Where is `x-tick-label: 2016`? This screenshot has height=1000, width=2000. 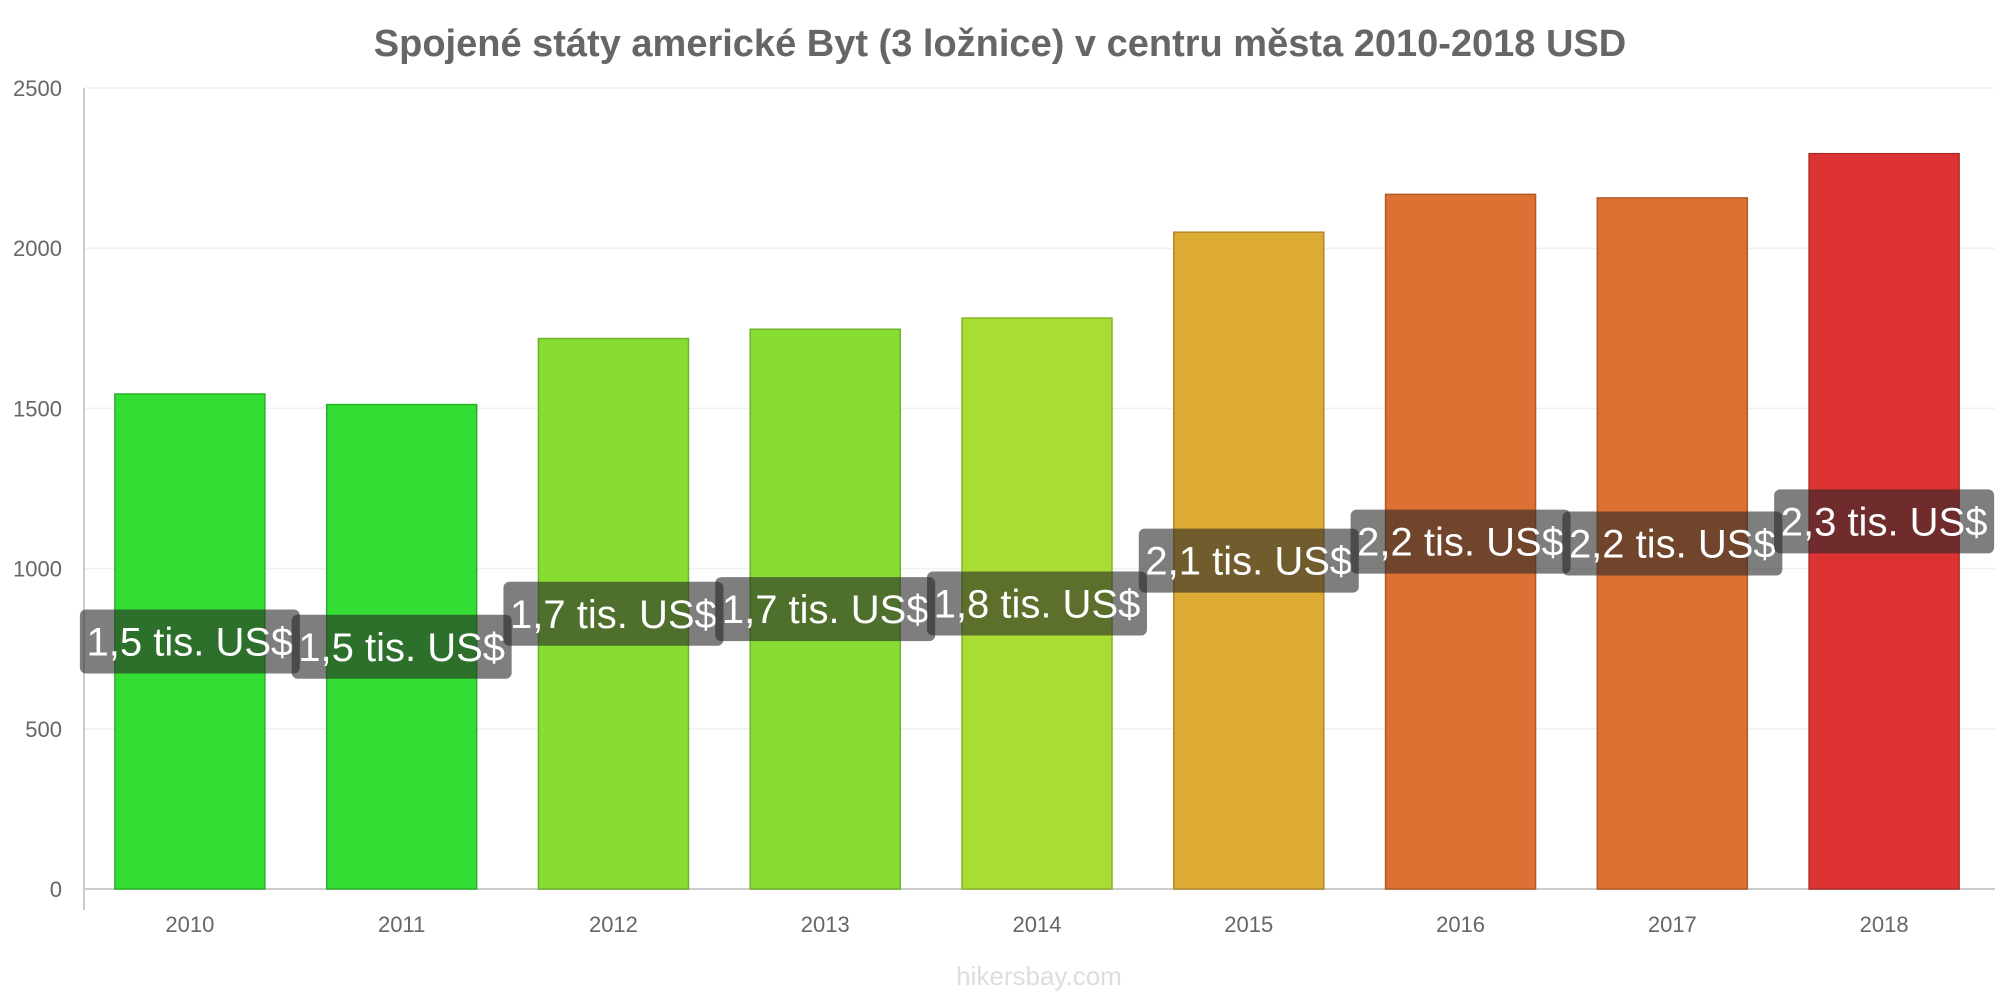
x-tick-label: 2016 is located at coordinates (1460, 924).